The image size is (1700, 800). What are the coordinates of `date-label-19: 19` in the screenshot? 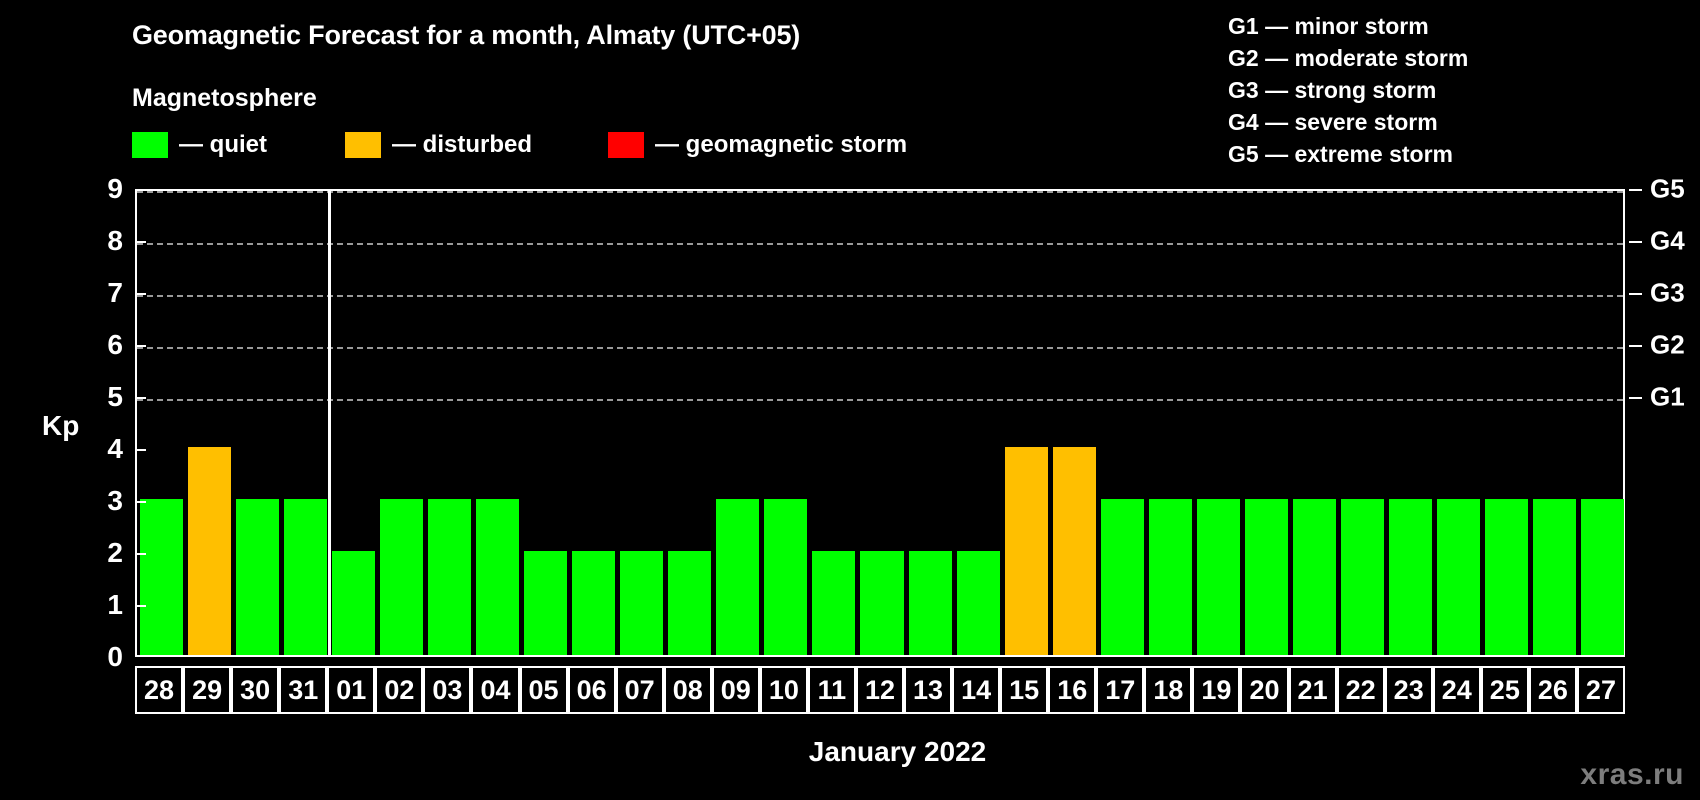 It's located at (1216, 690).